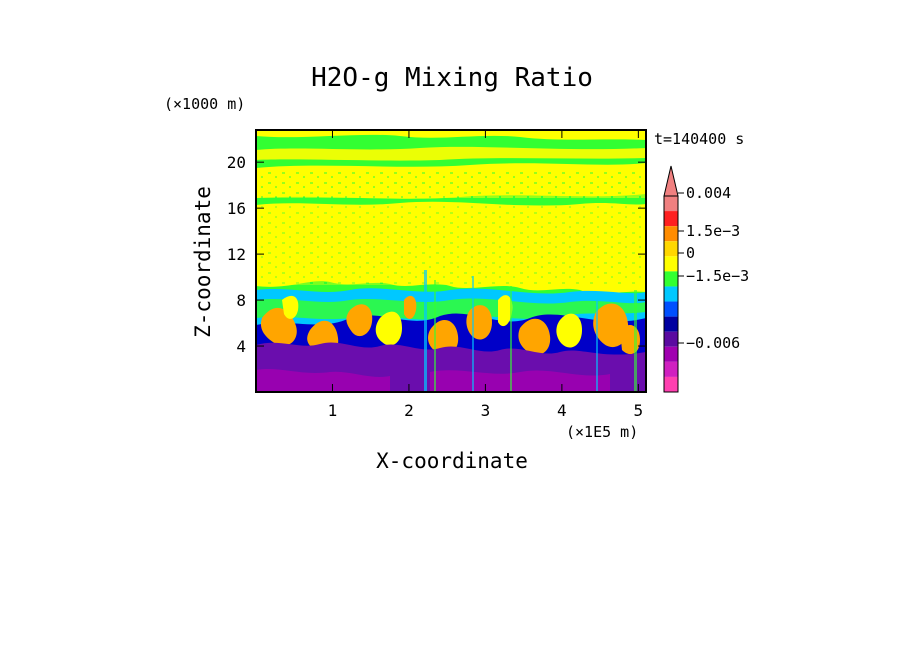 This screenshot has height=654, width=904. Describe the element at coordinates (452, 78) in the screenshot. I see `chart-title: H2O-g Mixing Ratio` at that location.